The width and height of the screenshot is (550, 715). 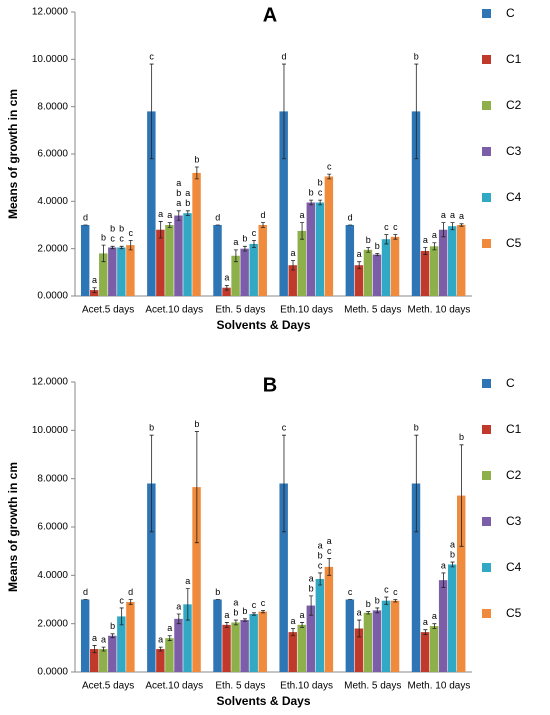 What do you see at coordinates (514, 105) in the screenshot?
I see `legend-label: C2` at bounding box center [514, 105].